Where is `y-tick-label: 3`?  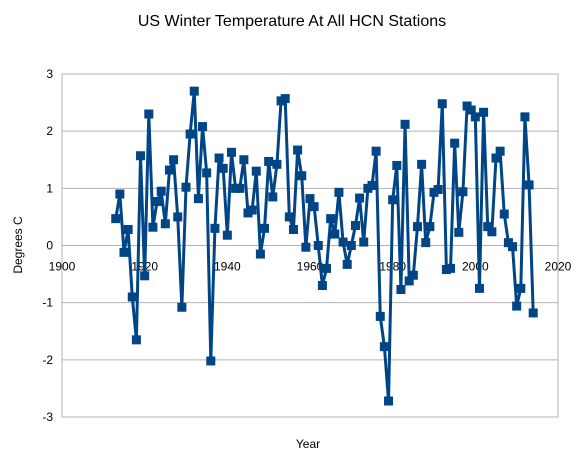
y-tick-label: 3 is located at coordinates (49, 74).